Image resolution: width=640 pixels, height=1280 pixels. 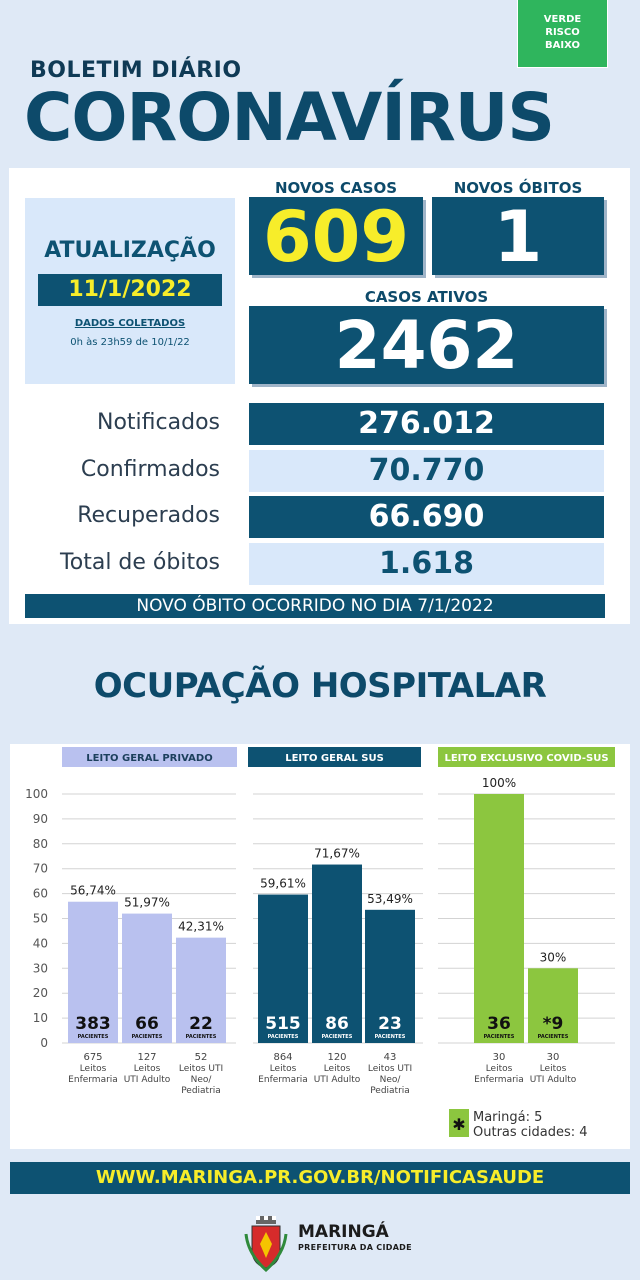 What do you see at coordinates (562, 19) in the screenshot?
I see `risk-line-1: VERDE` at bounding box center [562, 19].